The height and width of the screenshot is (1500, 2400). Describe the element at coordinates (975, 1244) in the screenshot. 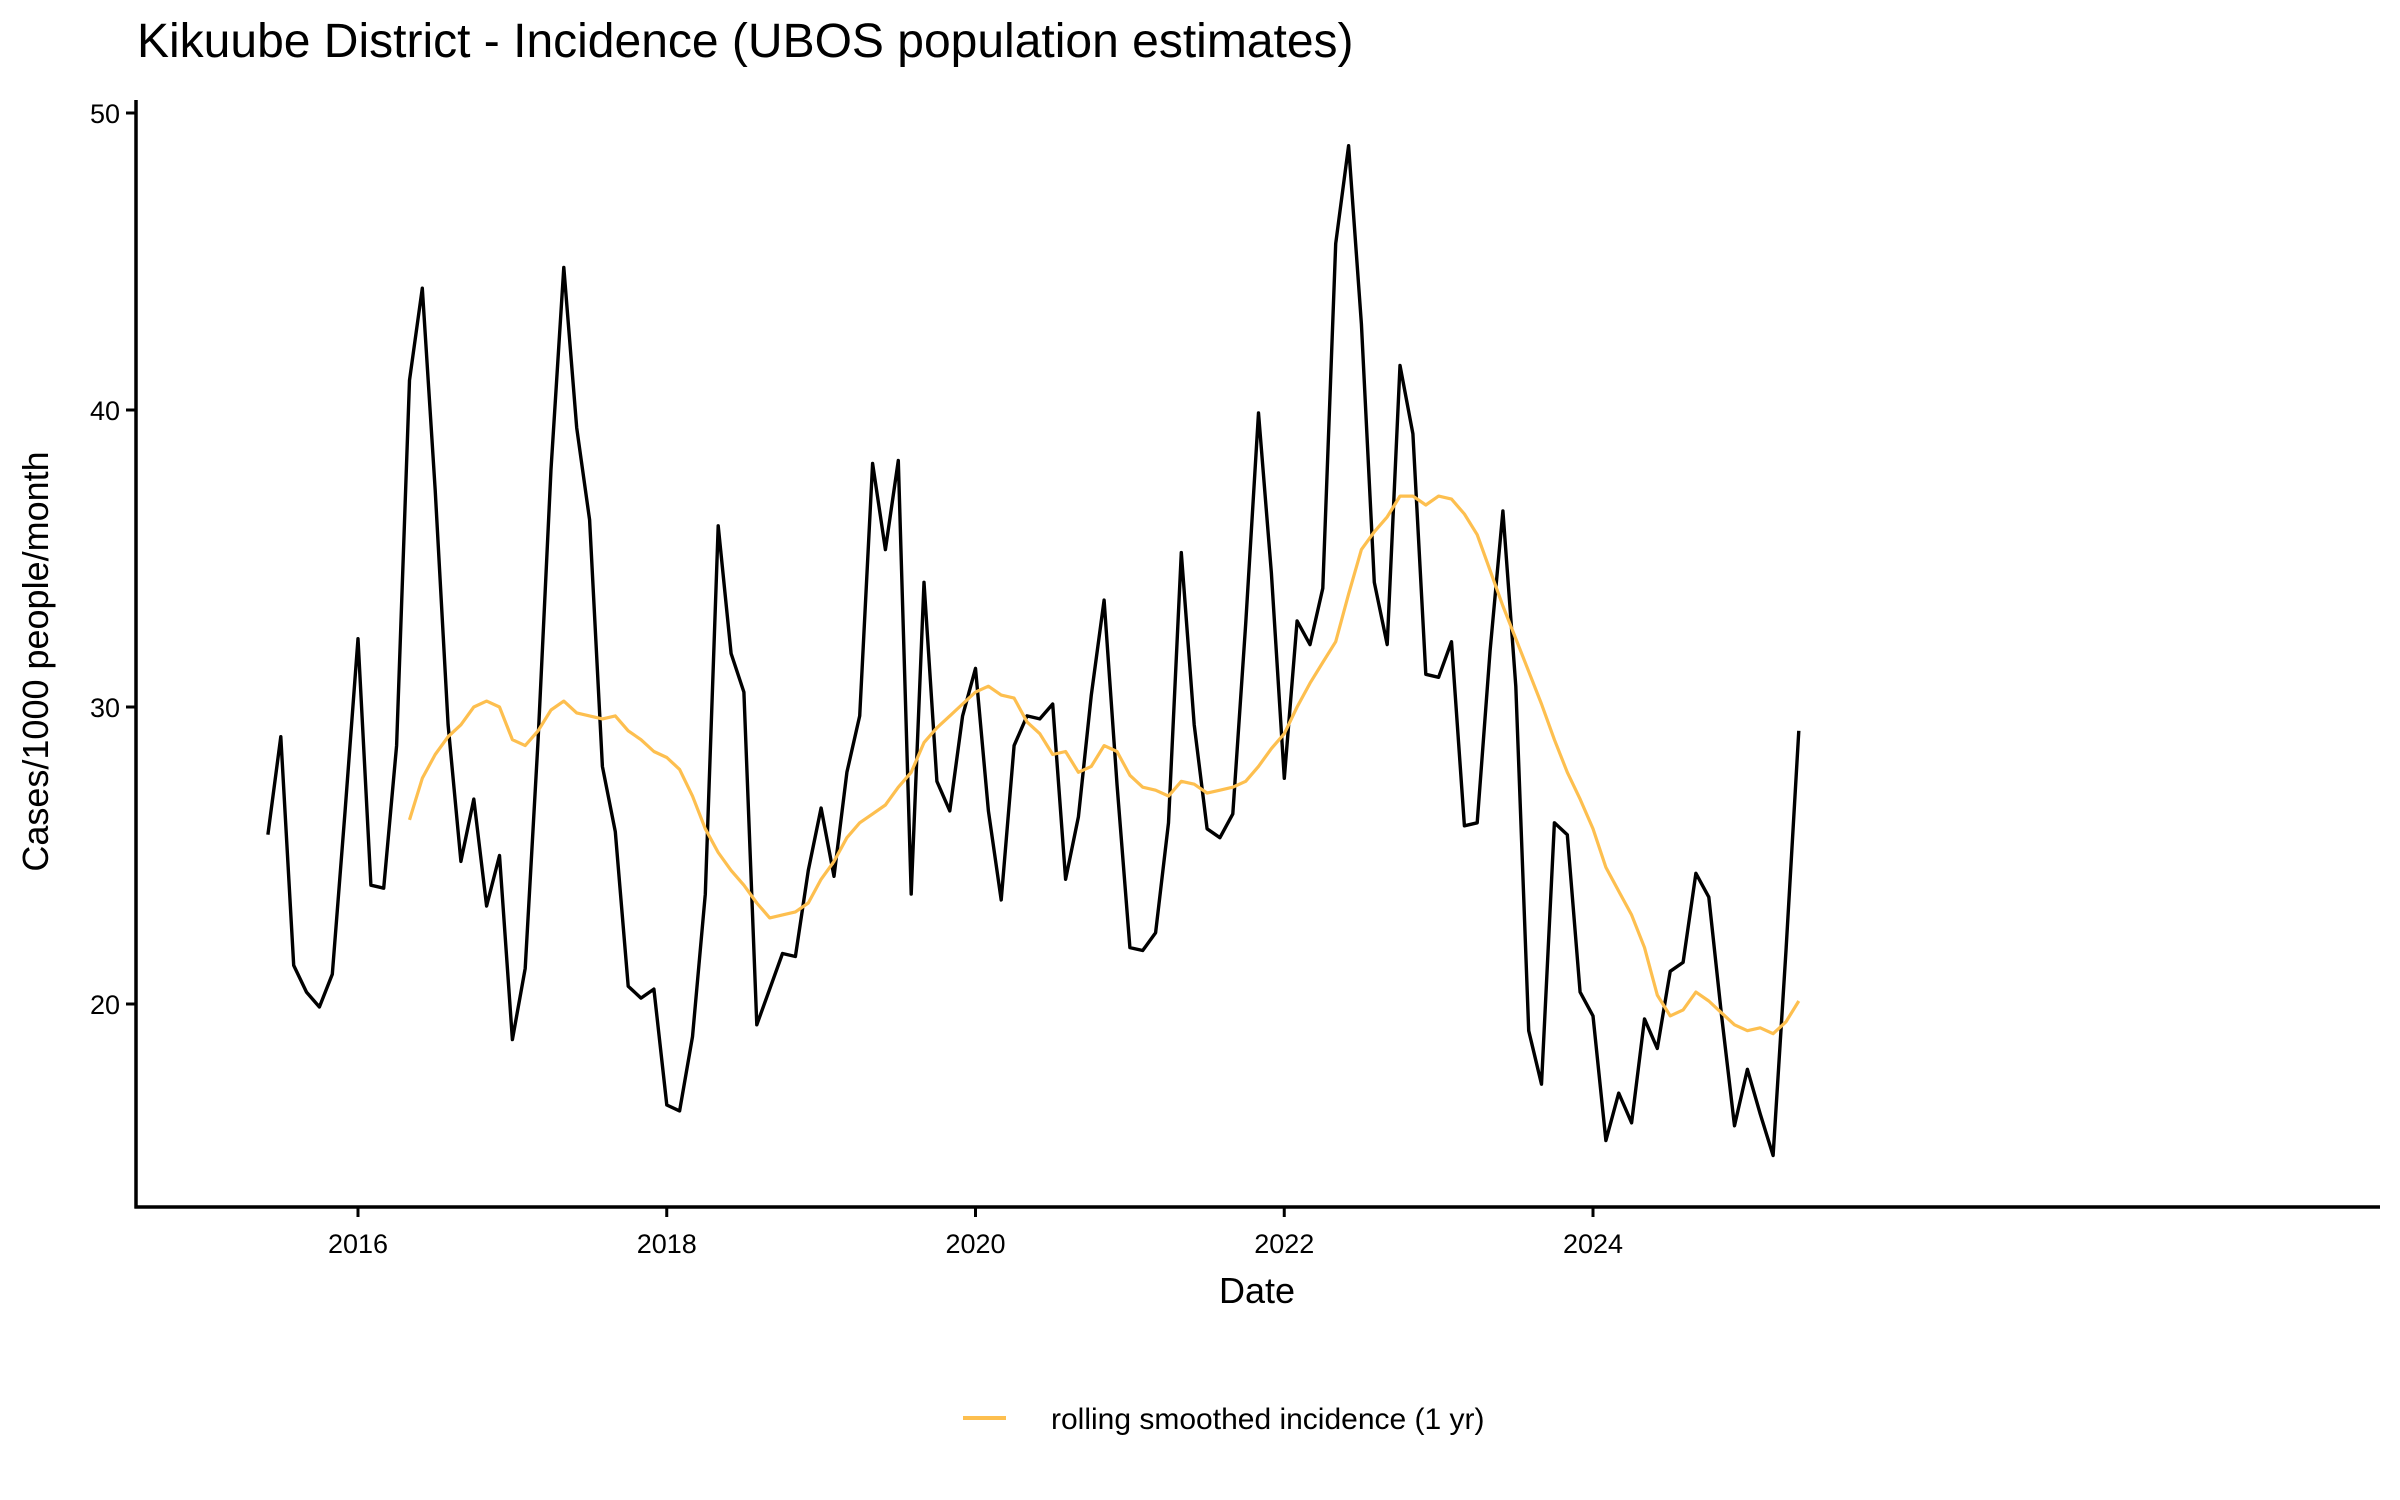

I see `x-tick-label: 2020` at that location.